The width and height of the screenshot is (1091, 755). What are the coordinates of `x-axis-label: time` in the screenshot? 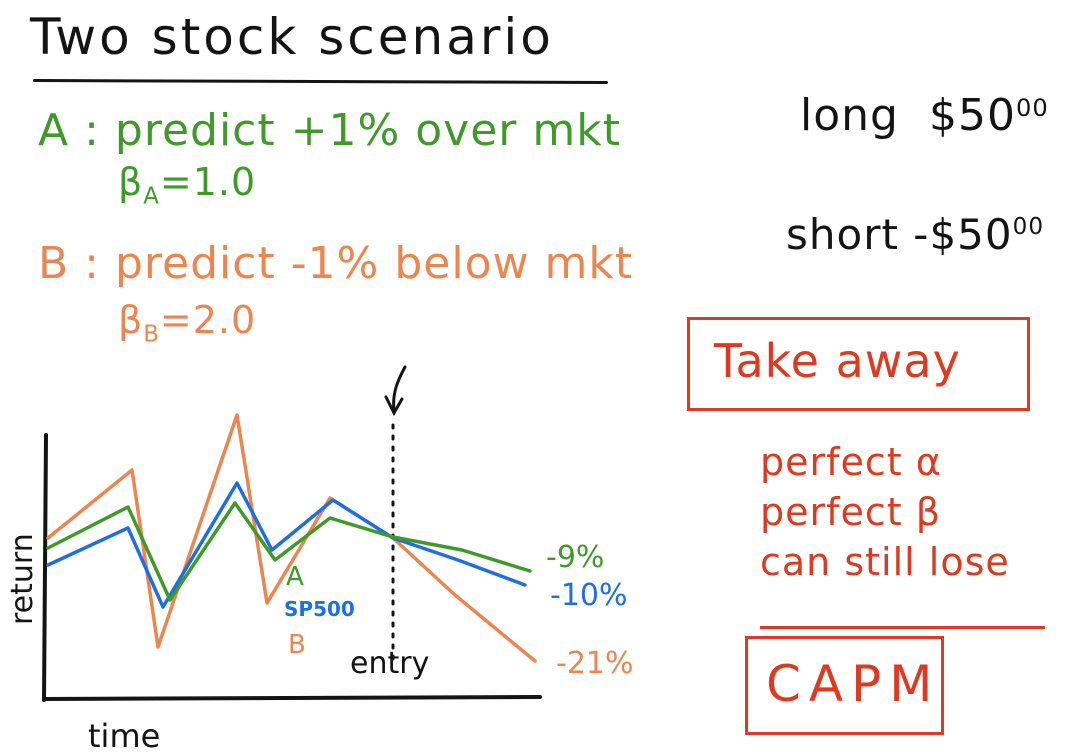 It's located at (124, 736).